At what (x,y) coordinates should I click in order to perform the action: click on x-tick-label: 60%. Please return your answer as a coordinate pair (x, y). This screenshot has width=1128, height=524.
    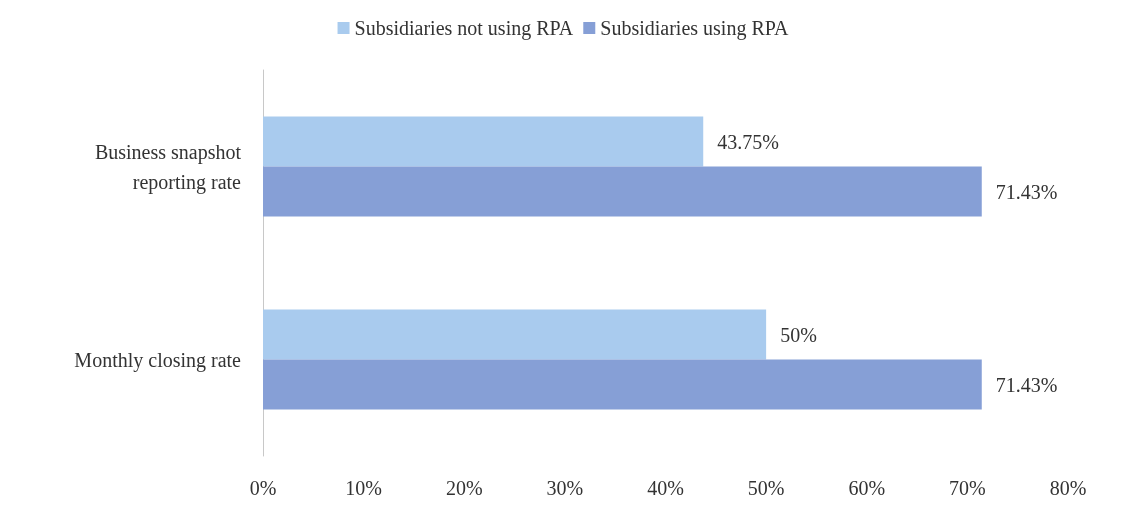
    Looking at the image, I should click on (867, 488).